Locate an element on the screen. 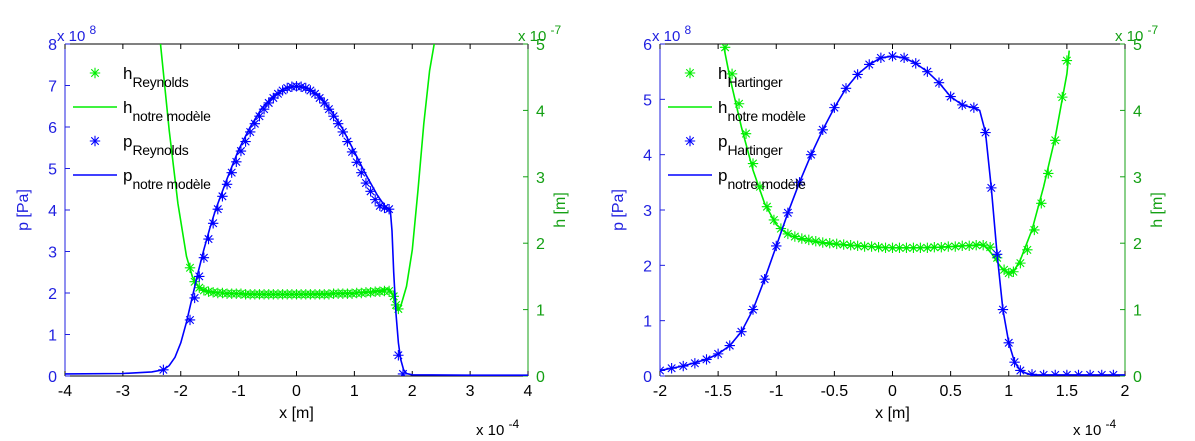 This screenshot has width=1195, height=441. x-tick-label: 3 is located at coordinates (470, 391).